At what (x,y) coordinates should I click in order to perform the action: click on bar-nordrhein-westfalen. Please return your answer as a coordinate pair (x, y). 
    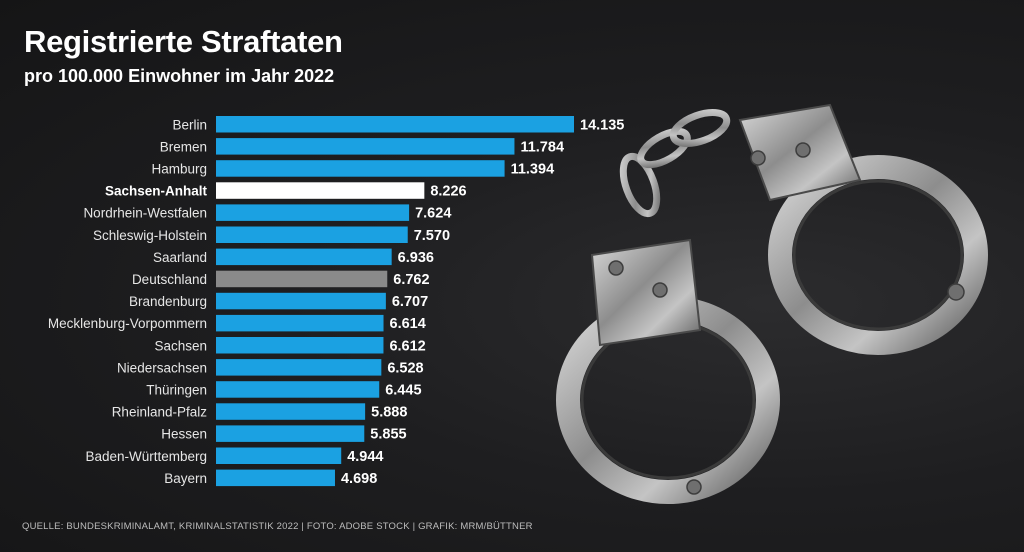
    Looking at the image, I should click on (313, 212).